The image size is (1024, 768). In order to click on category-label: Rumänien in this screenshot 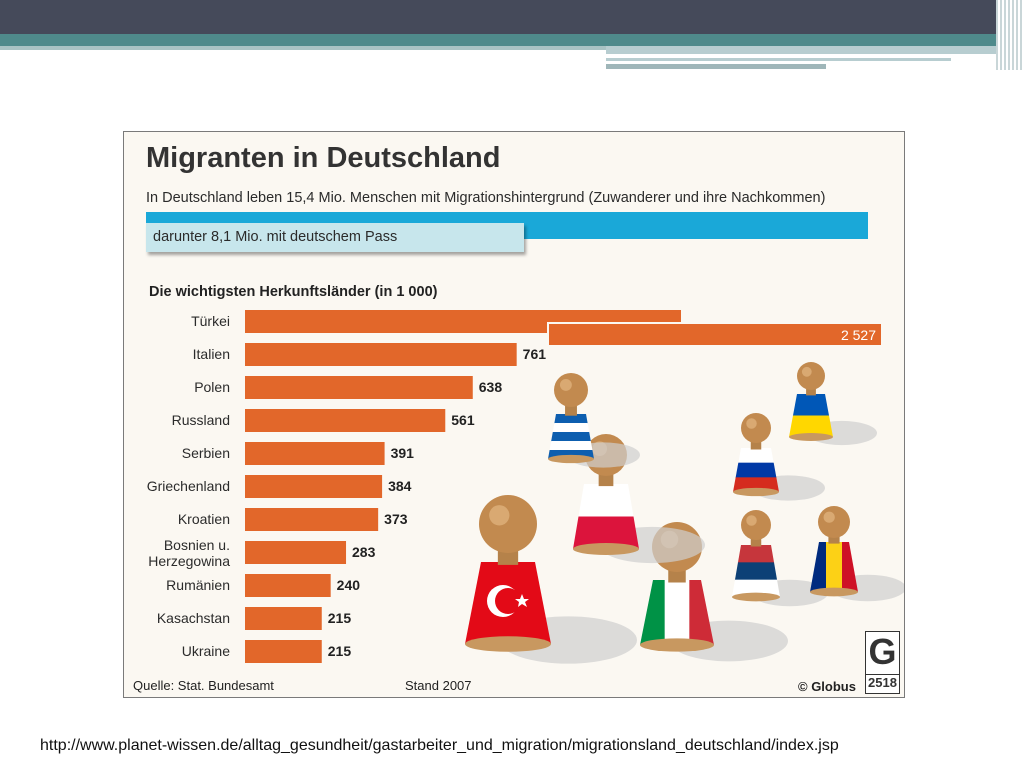, I will do `click(198, 585)`.